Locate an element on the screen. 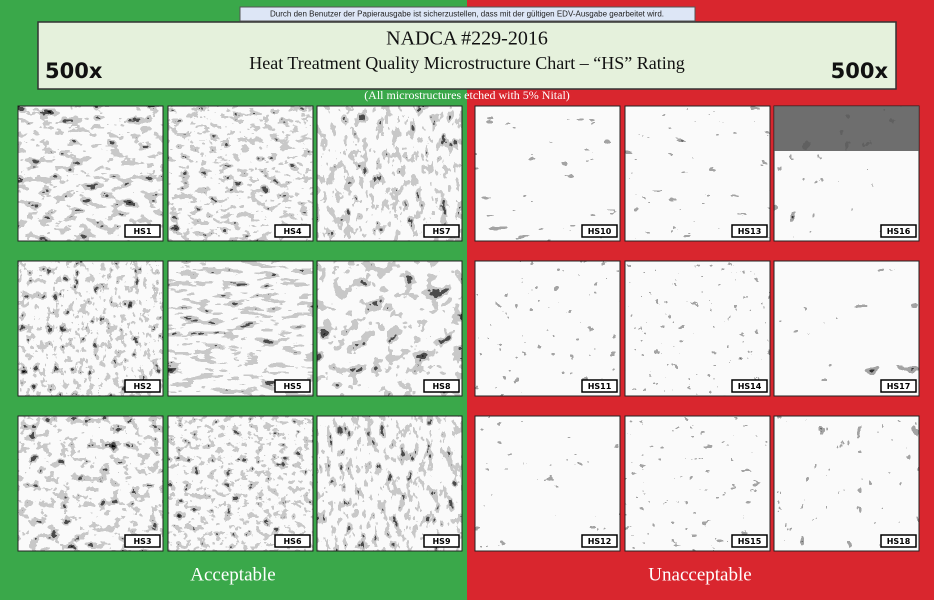  sample-label: HS5 is located at coordinates (292, 386).